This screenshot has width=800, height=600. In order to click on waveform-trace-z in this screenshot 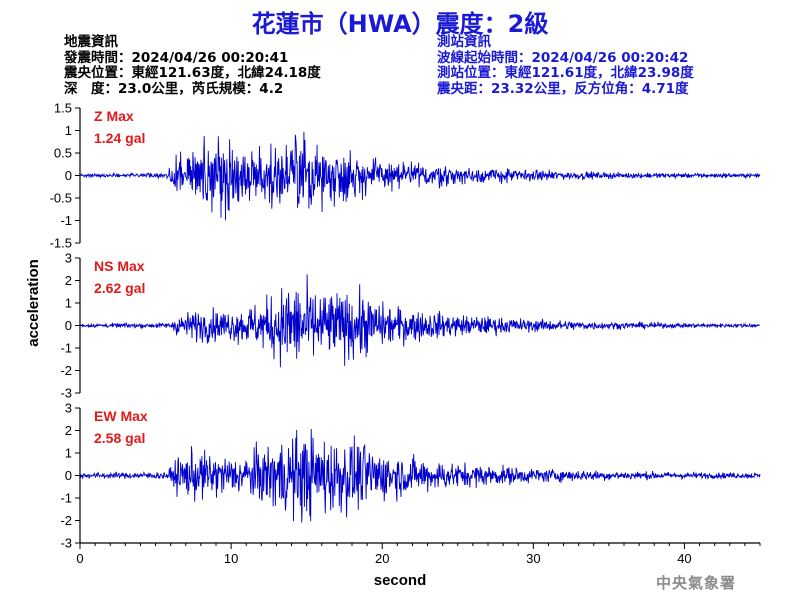, I will do `click(420, 176)`.